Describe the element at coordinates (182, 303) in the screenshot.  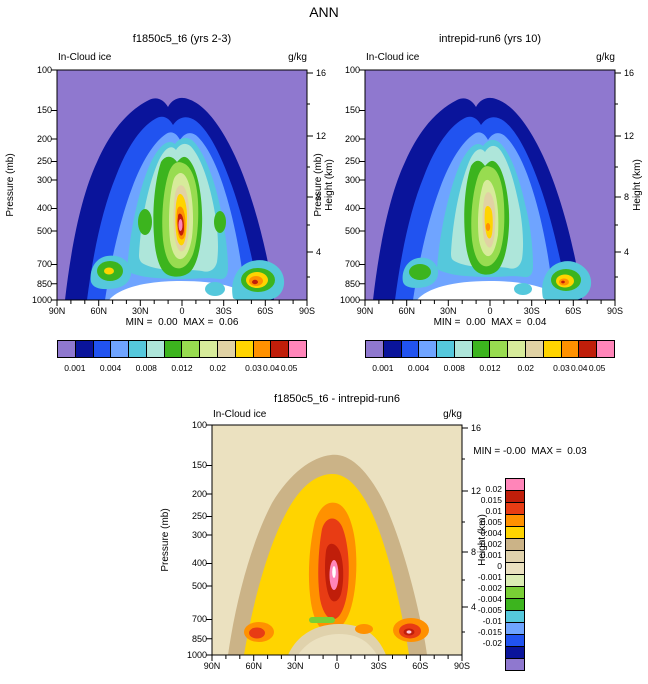
I see `latitude-axis-ticks` at that location.